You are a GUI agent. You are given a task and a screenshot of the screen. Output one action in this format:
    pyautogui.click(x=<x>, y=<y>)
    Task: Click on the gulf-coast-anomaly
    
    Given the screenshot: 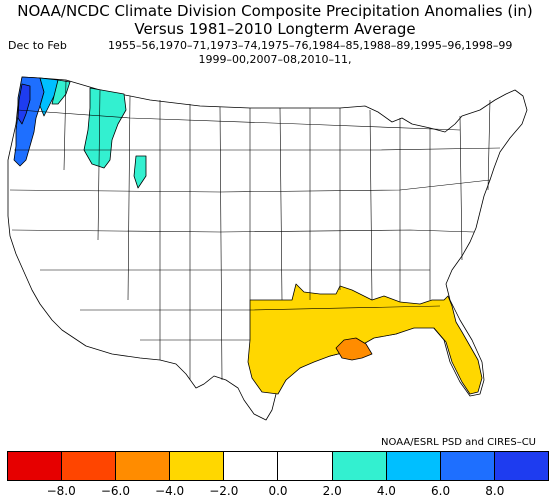 What is the action you would take?
    pyautogui.click(x=365, y=339)
    